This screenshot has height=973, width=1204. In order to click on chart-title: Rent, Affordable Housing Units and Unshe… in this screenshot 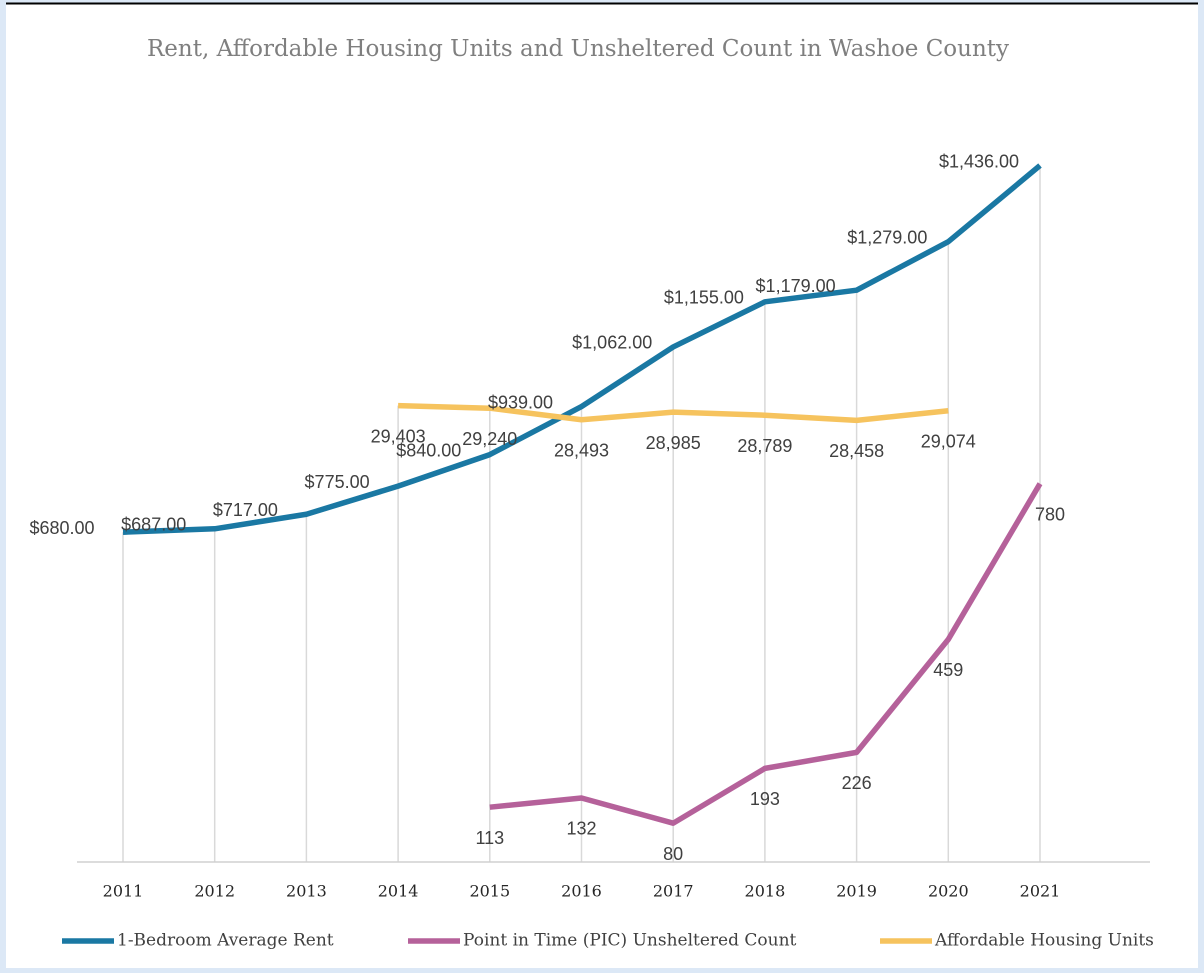, I will do `click(578, 49)`.